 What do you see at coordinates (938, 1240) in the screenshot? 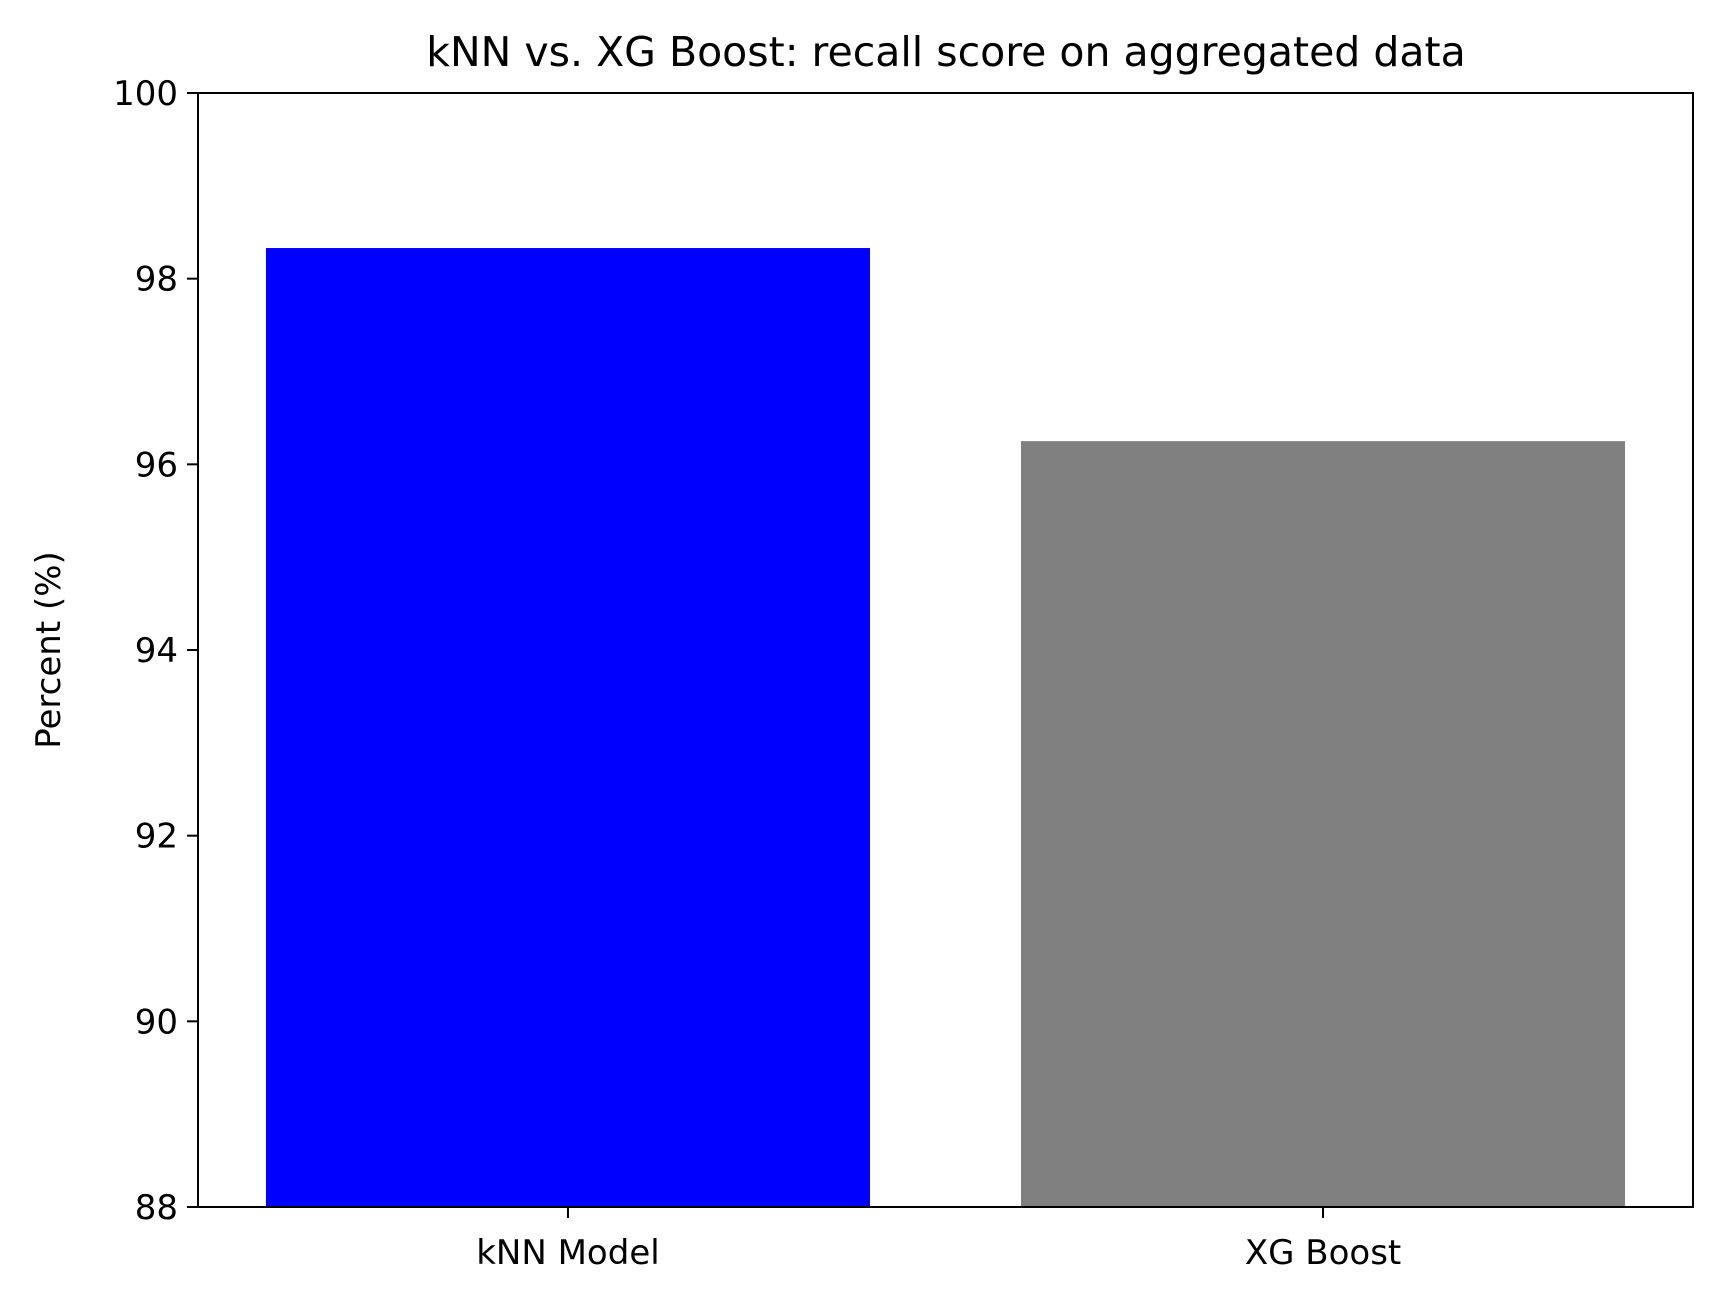
I see `x-axis: kNN Model XG Boost` at bounding box center [938, 1240].